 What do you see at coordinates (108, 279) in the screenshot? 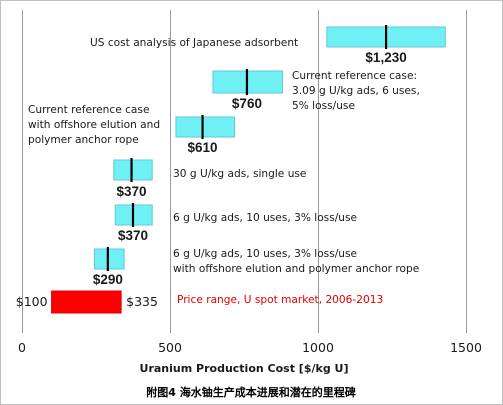
I see `value-label-ten-uses-offshore: $290` at bounding box center [108, 279].